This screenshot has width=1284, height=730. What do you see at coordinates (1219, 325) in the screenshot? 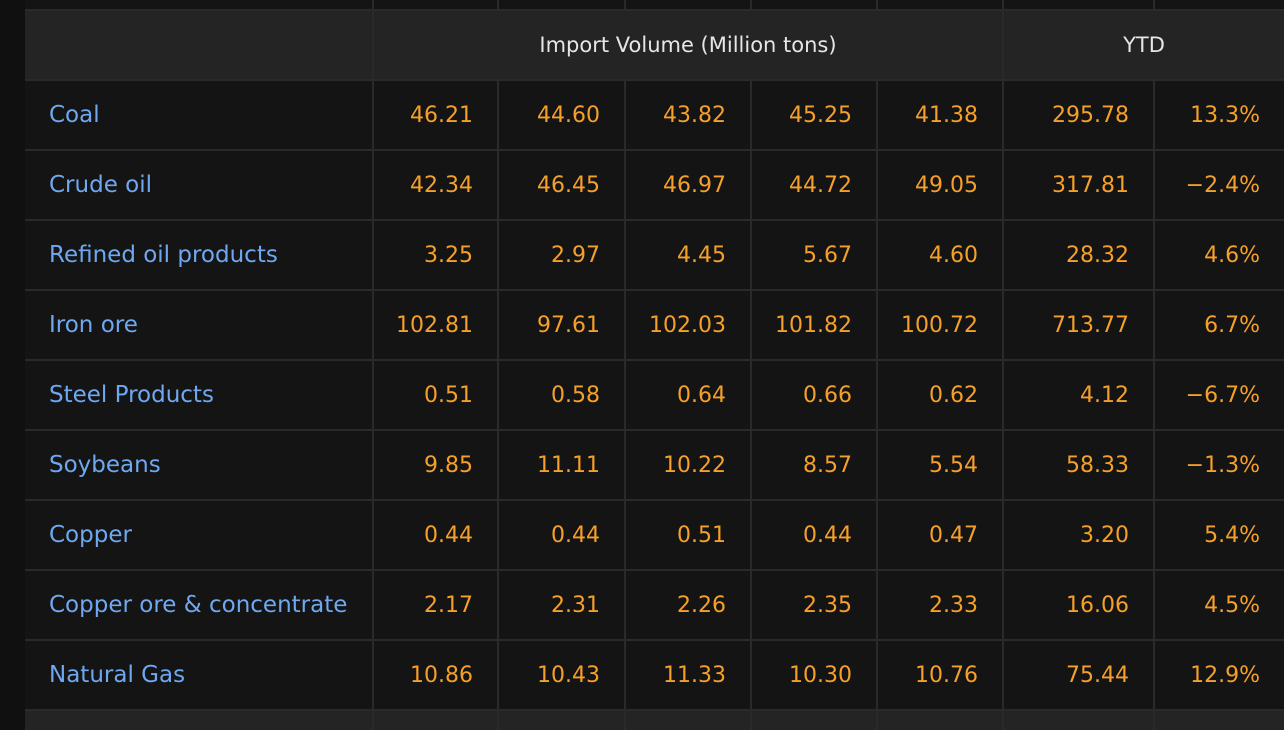
I see `ytd-change-cell: 6.7%` at bounding box center [1219, 325].